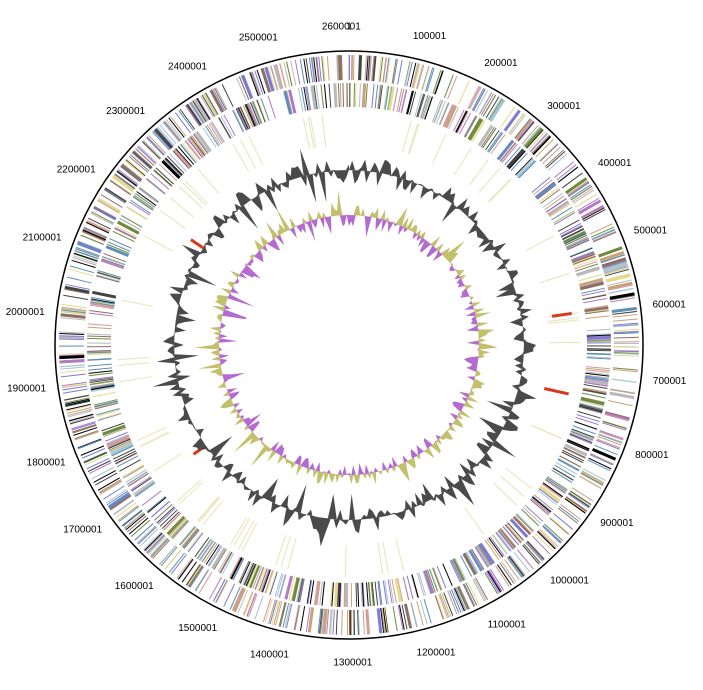 This screenshot has height=690, width=703. What do you see at coordinates (507, 625) in the screenshot?
I see `tick-label: 1100001` at bounding box center [507, 625].